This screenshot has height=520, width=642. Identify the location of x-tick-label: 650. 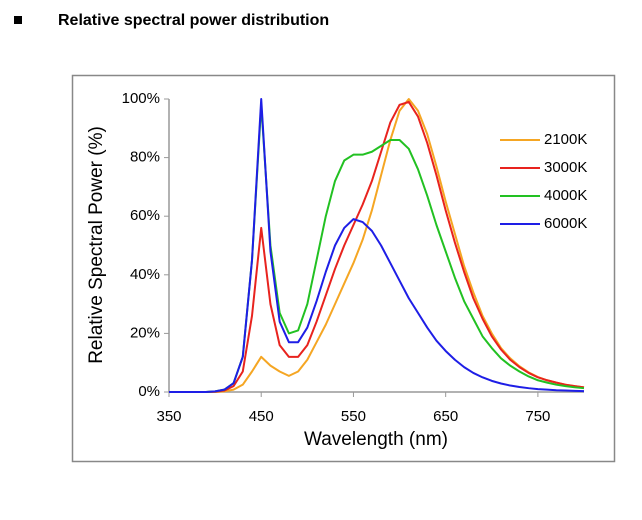
(445, 416).